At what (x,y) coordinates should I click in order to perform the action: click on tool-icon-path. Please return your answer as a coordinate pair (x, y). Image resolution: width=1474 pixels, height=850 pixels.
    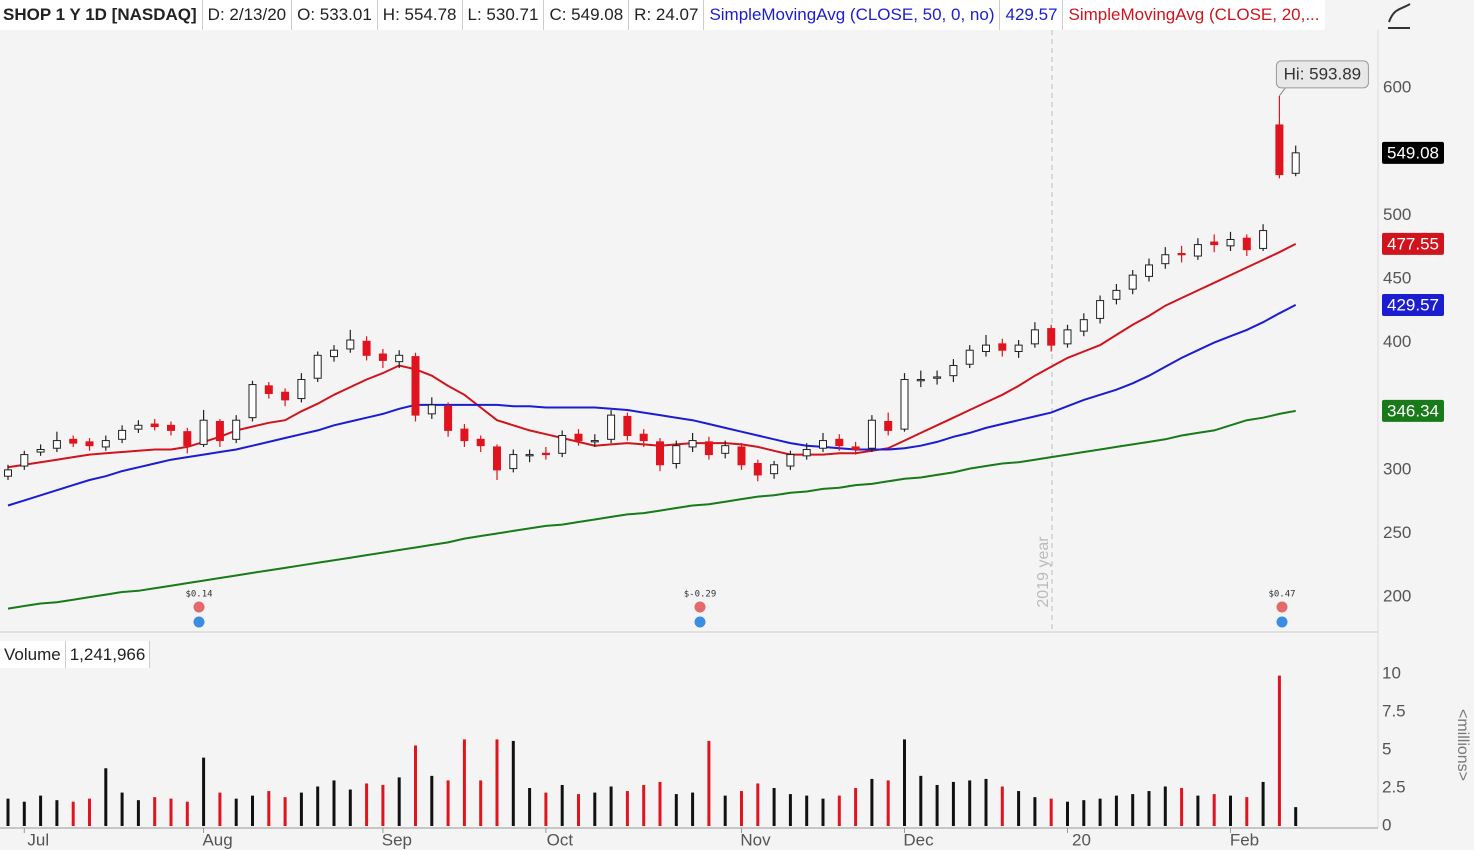
    Looking at the image, I should click on (1399, 16).